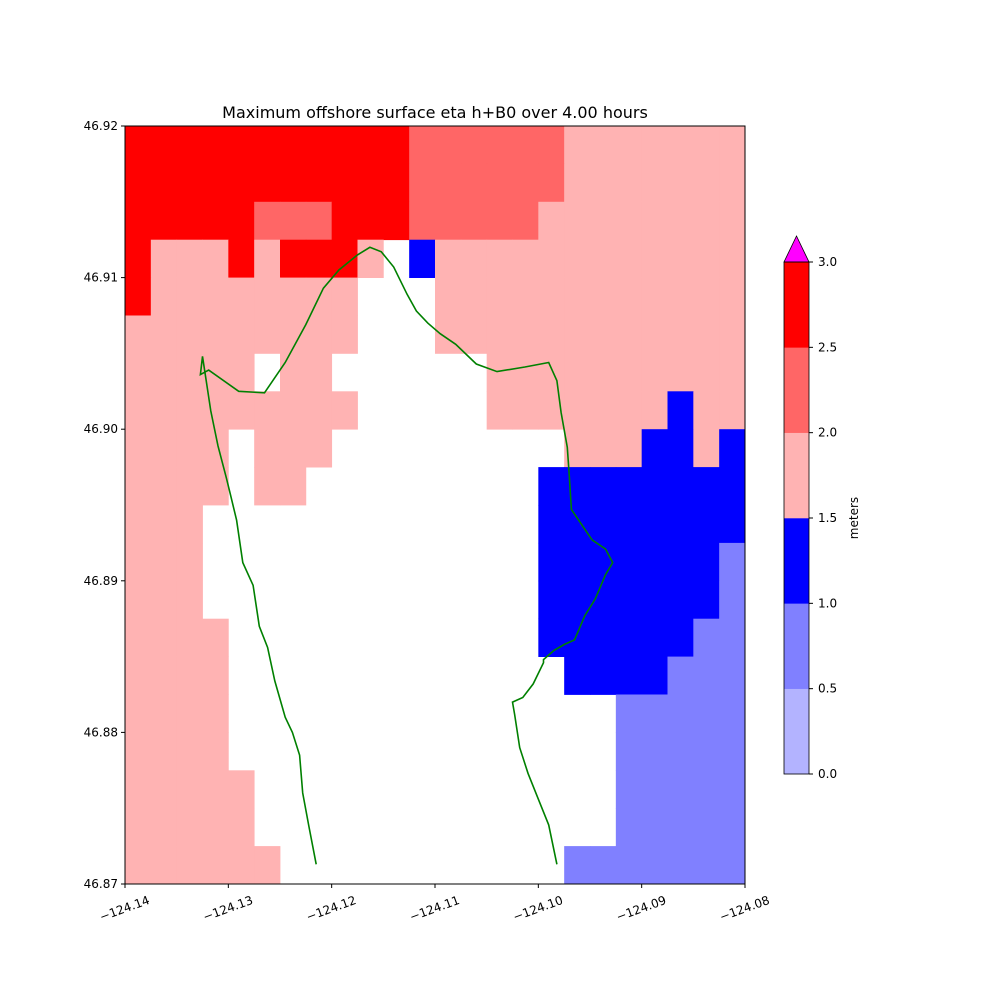 This screenshot has width=1000, height=1000. What do you see at coordinates (101, 429) in the screenshot?
I see `y-tick-label: 46.90` at bounding box center [101, 429].